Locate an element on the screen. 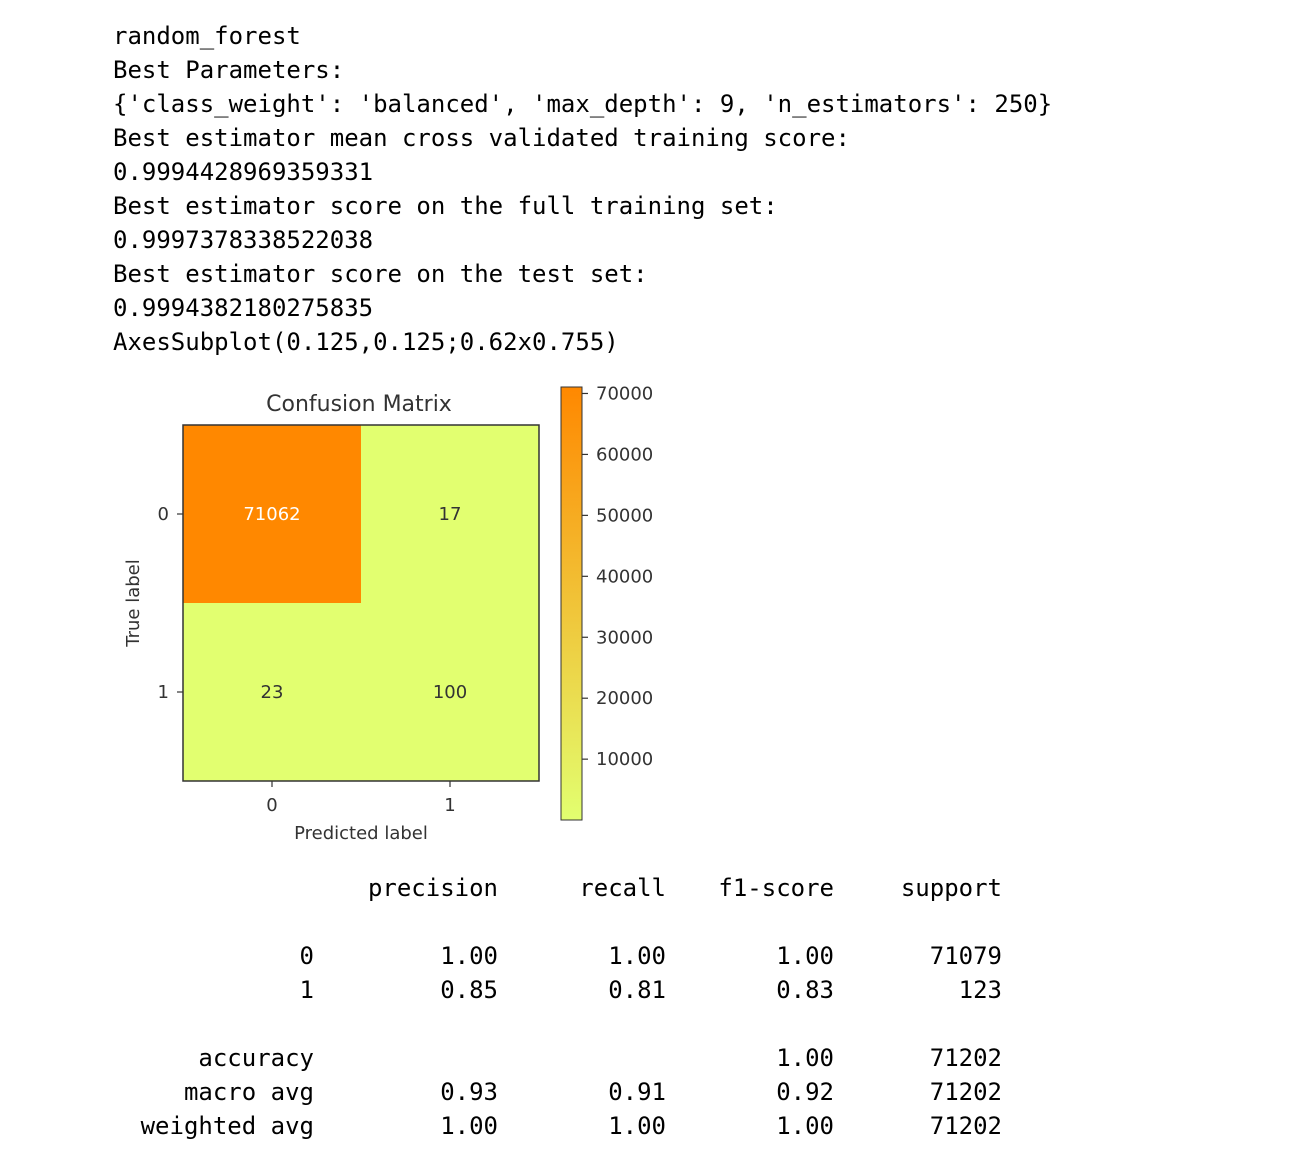  x-tick-label-0: 0 is located at coordinates (271, 805).